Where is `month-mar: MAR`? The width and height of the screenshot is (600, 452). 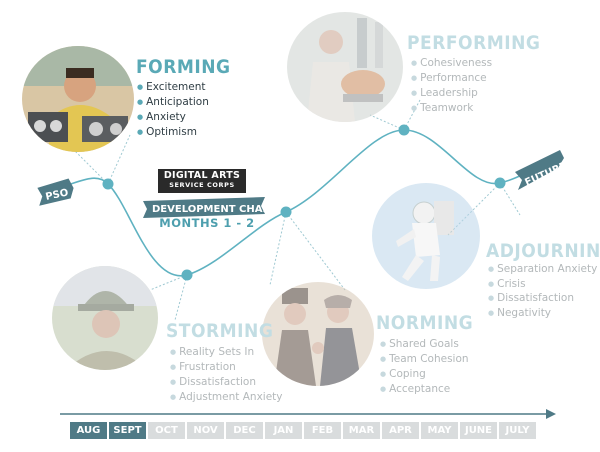
month-mar: MAR is located at coordinates (361, 430).